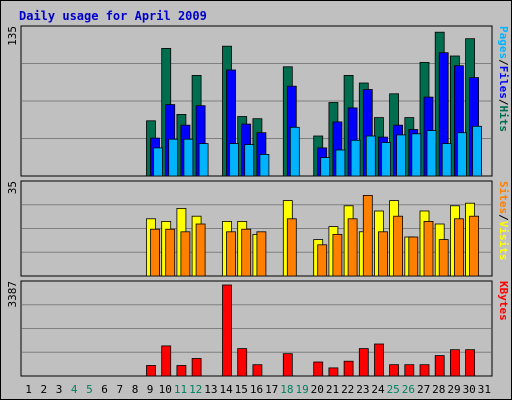  Describe the element at coordinates (241, 389) in the screenshot. I see `x-tick-label-15: 15` at that location.